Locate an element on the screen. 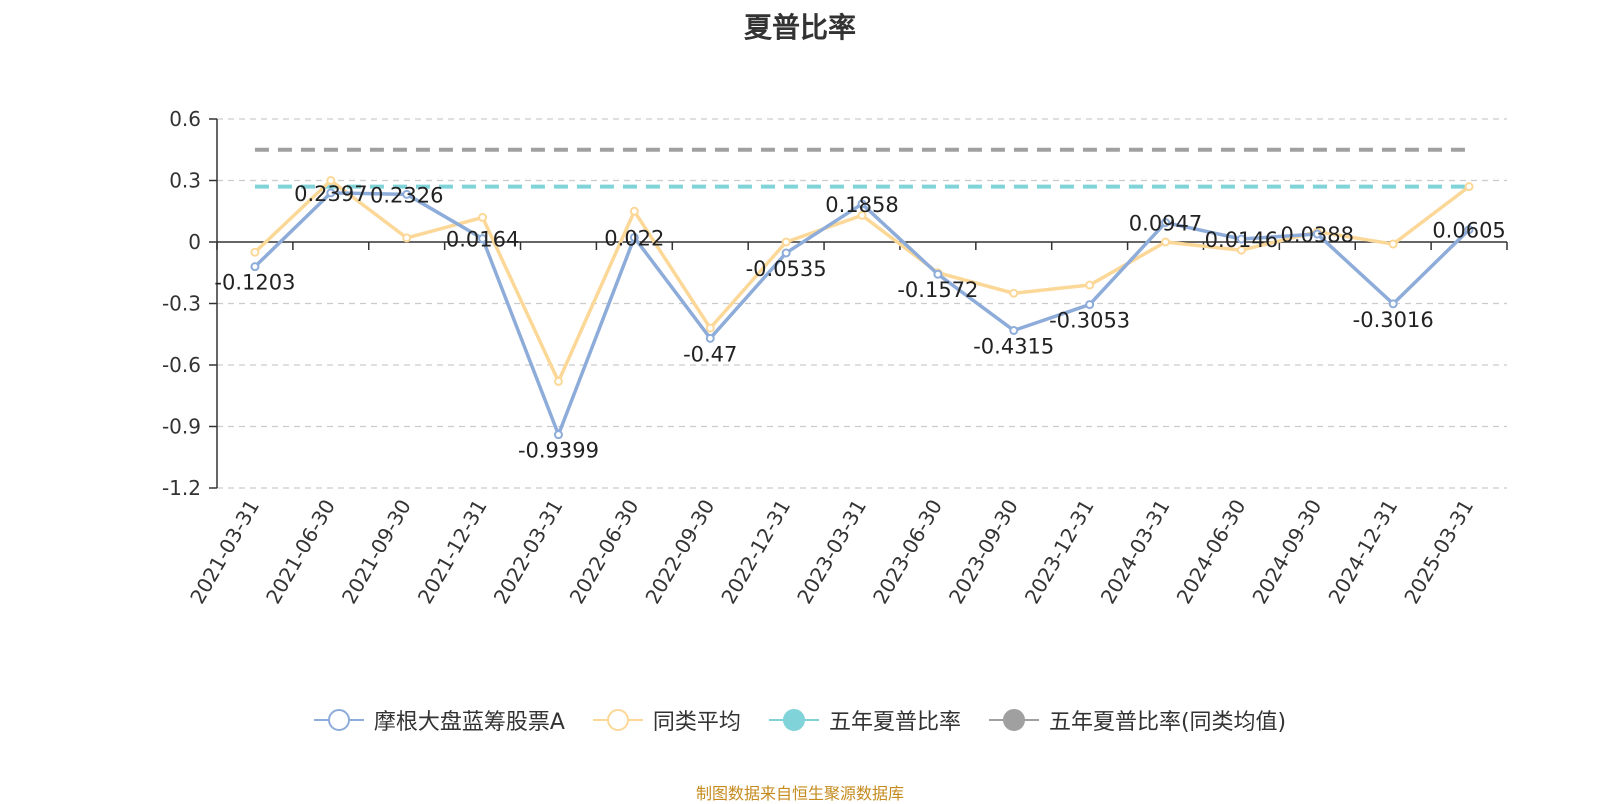 Image resolution: width=1600 pixels, height=804 pixels. x-tick-label: 2023-03-31 is located at coordinates (831, 551).